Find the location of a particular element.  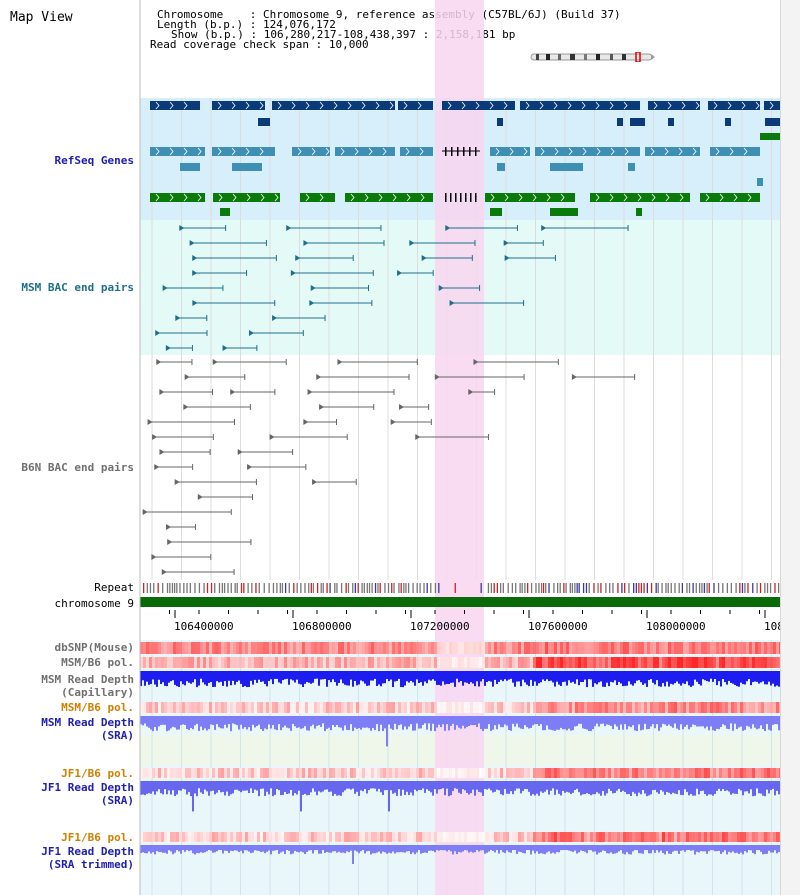

jf1-depth-trimmed-label: JF1 Read Depth (SRA trimmed) is located at coordinates (87, 858).